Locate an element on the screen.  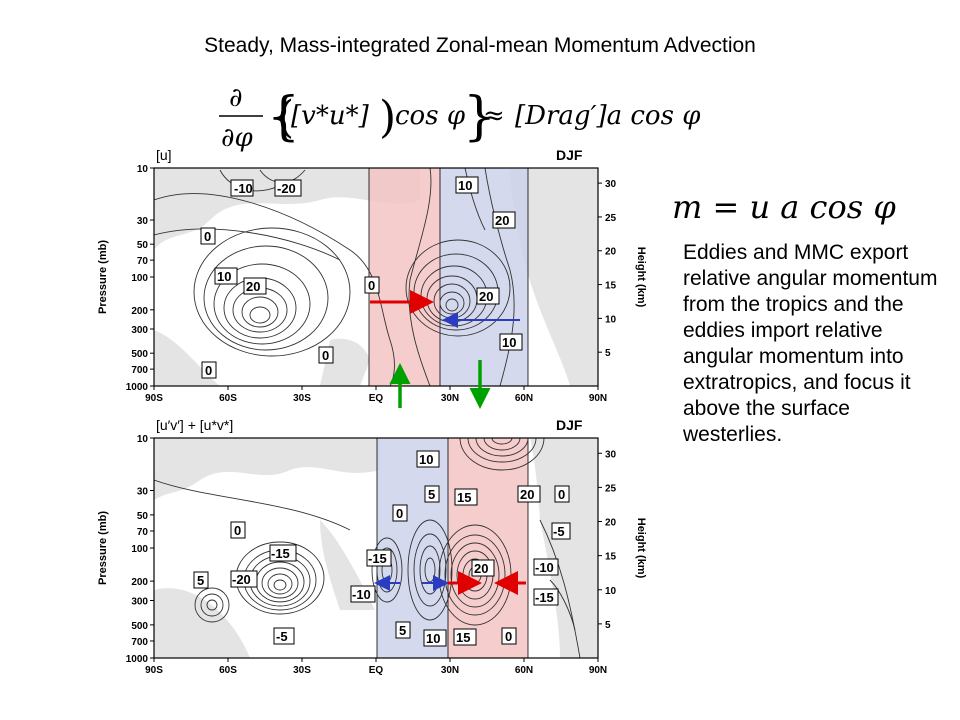
bot-clabel-16: -20 is located at coordinates (241, 579).